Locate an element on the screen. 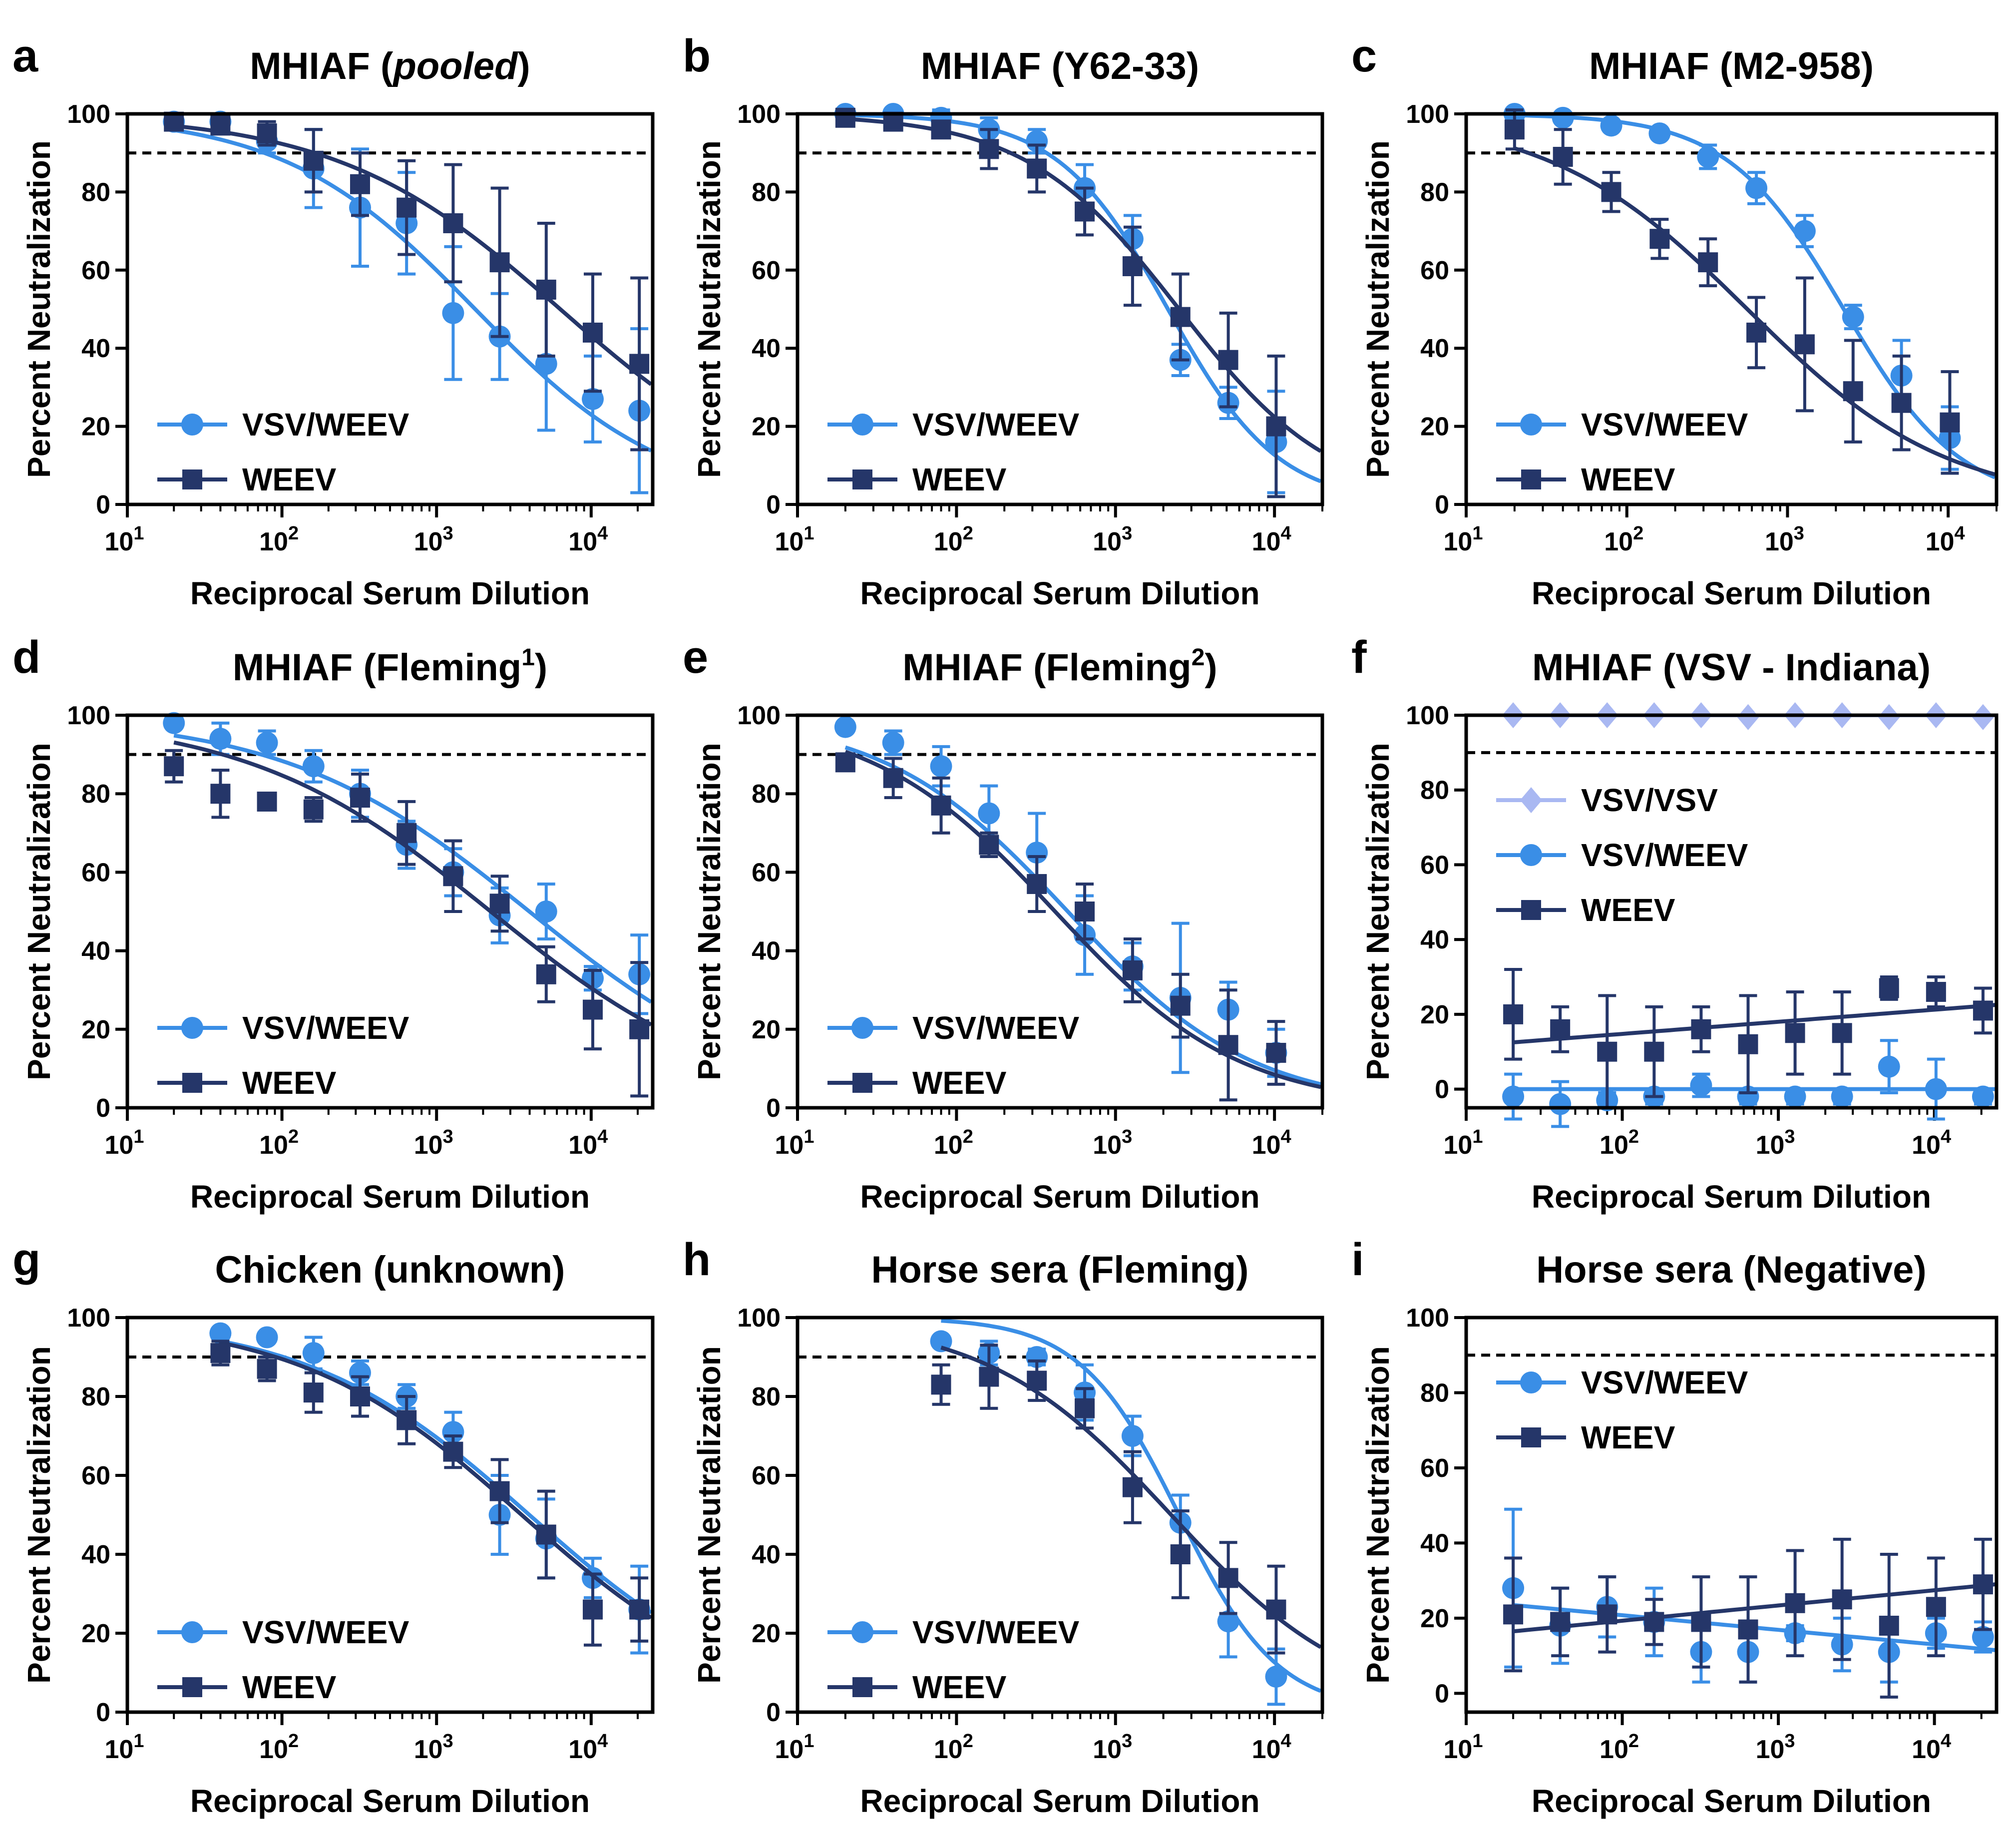  panel-title: MHIAF (pooled) is located at coordinates (390, 66).